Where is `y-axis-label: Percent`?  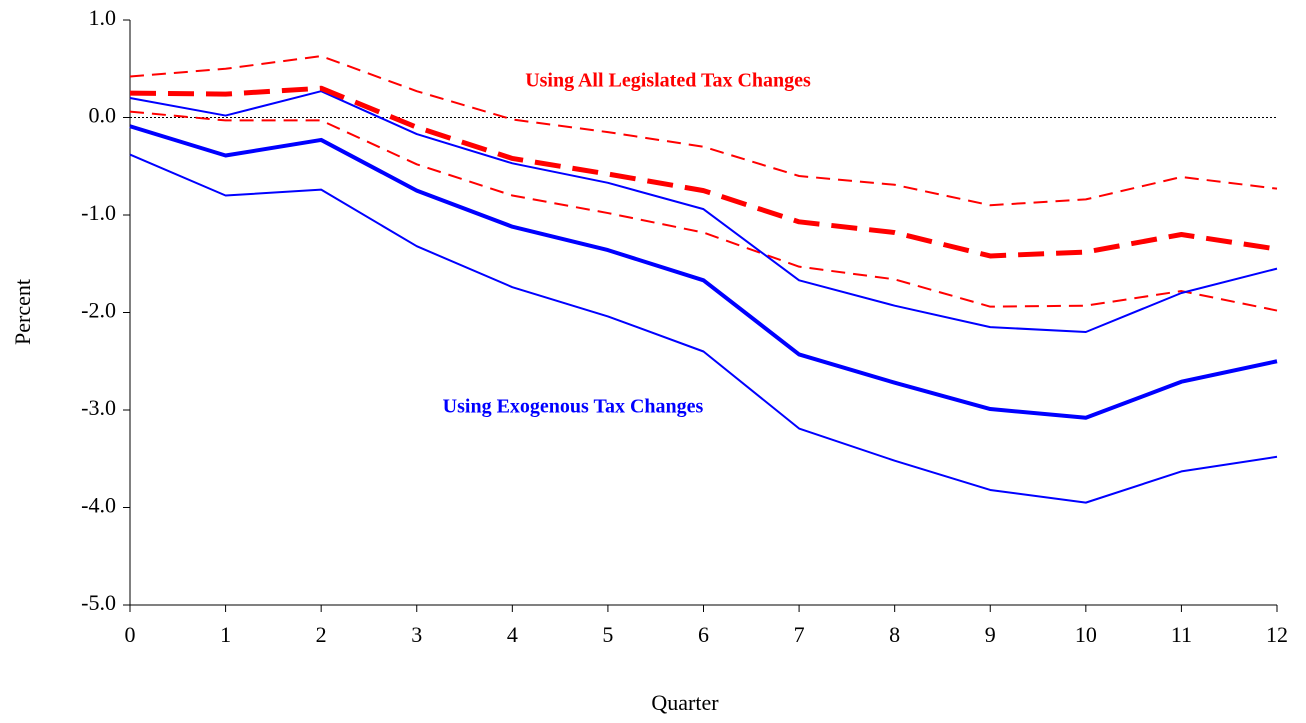
y-axis-label: Percent is located at coordinates (22, 312).